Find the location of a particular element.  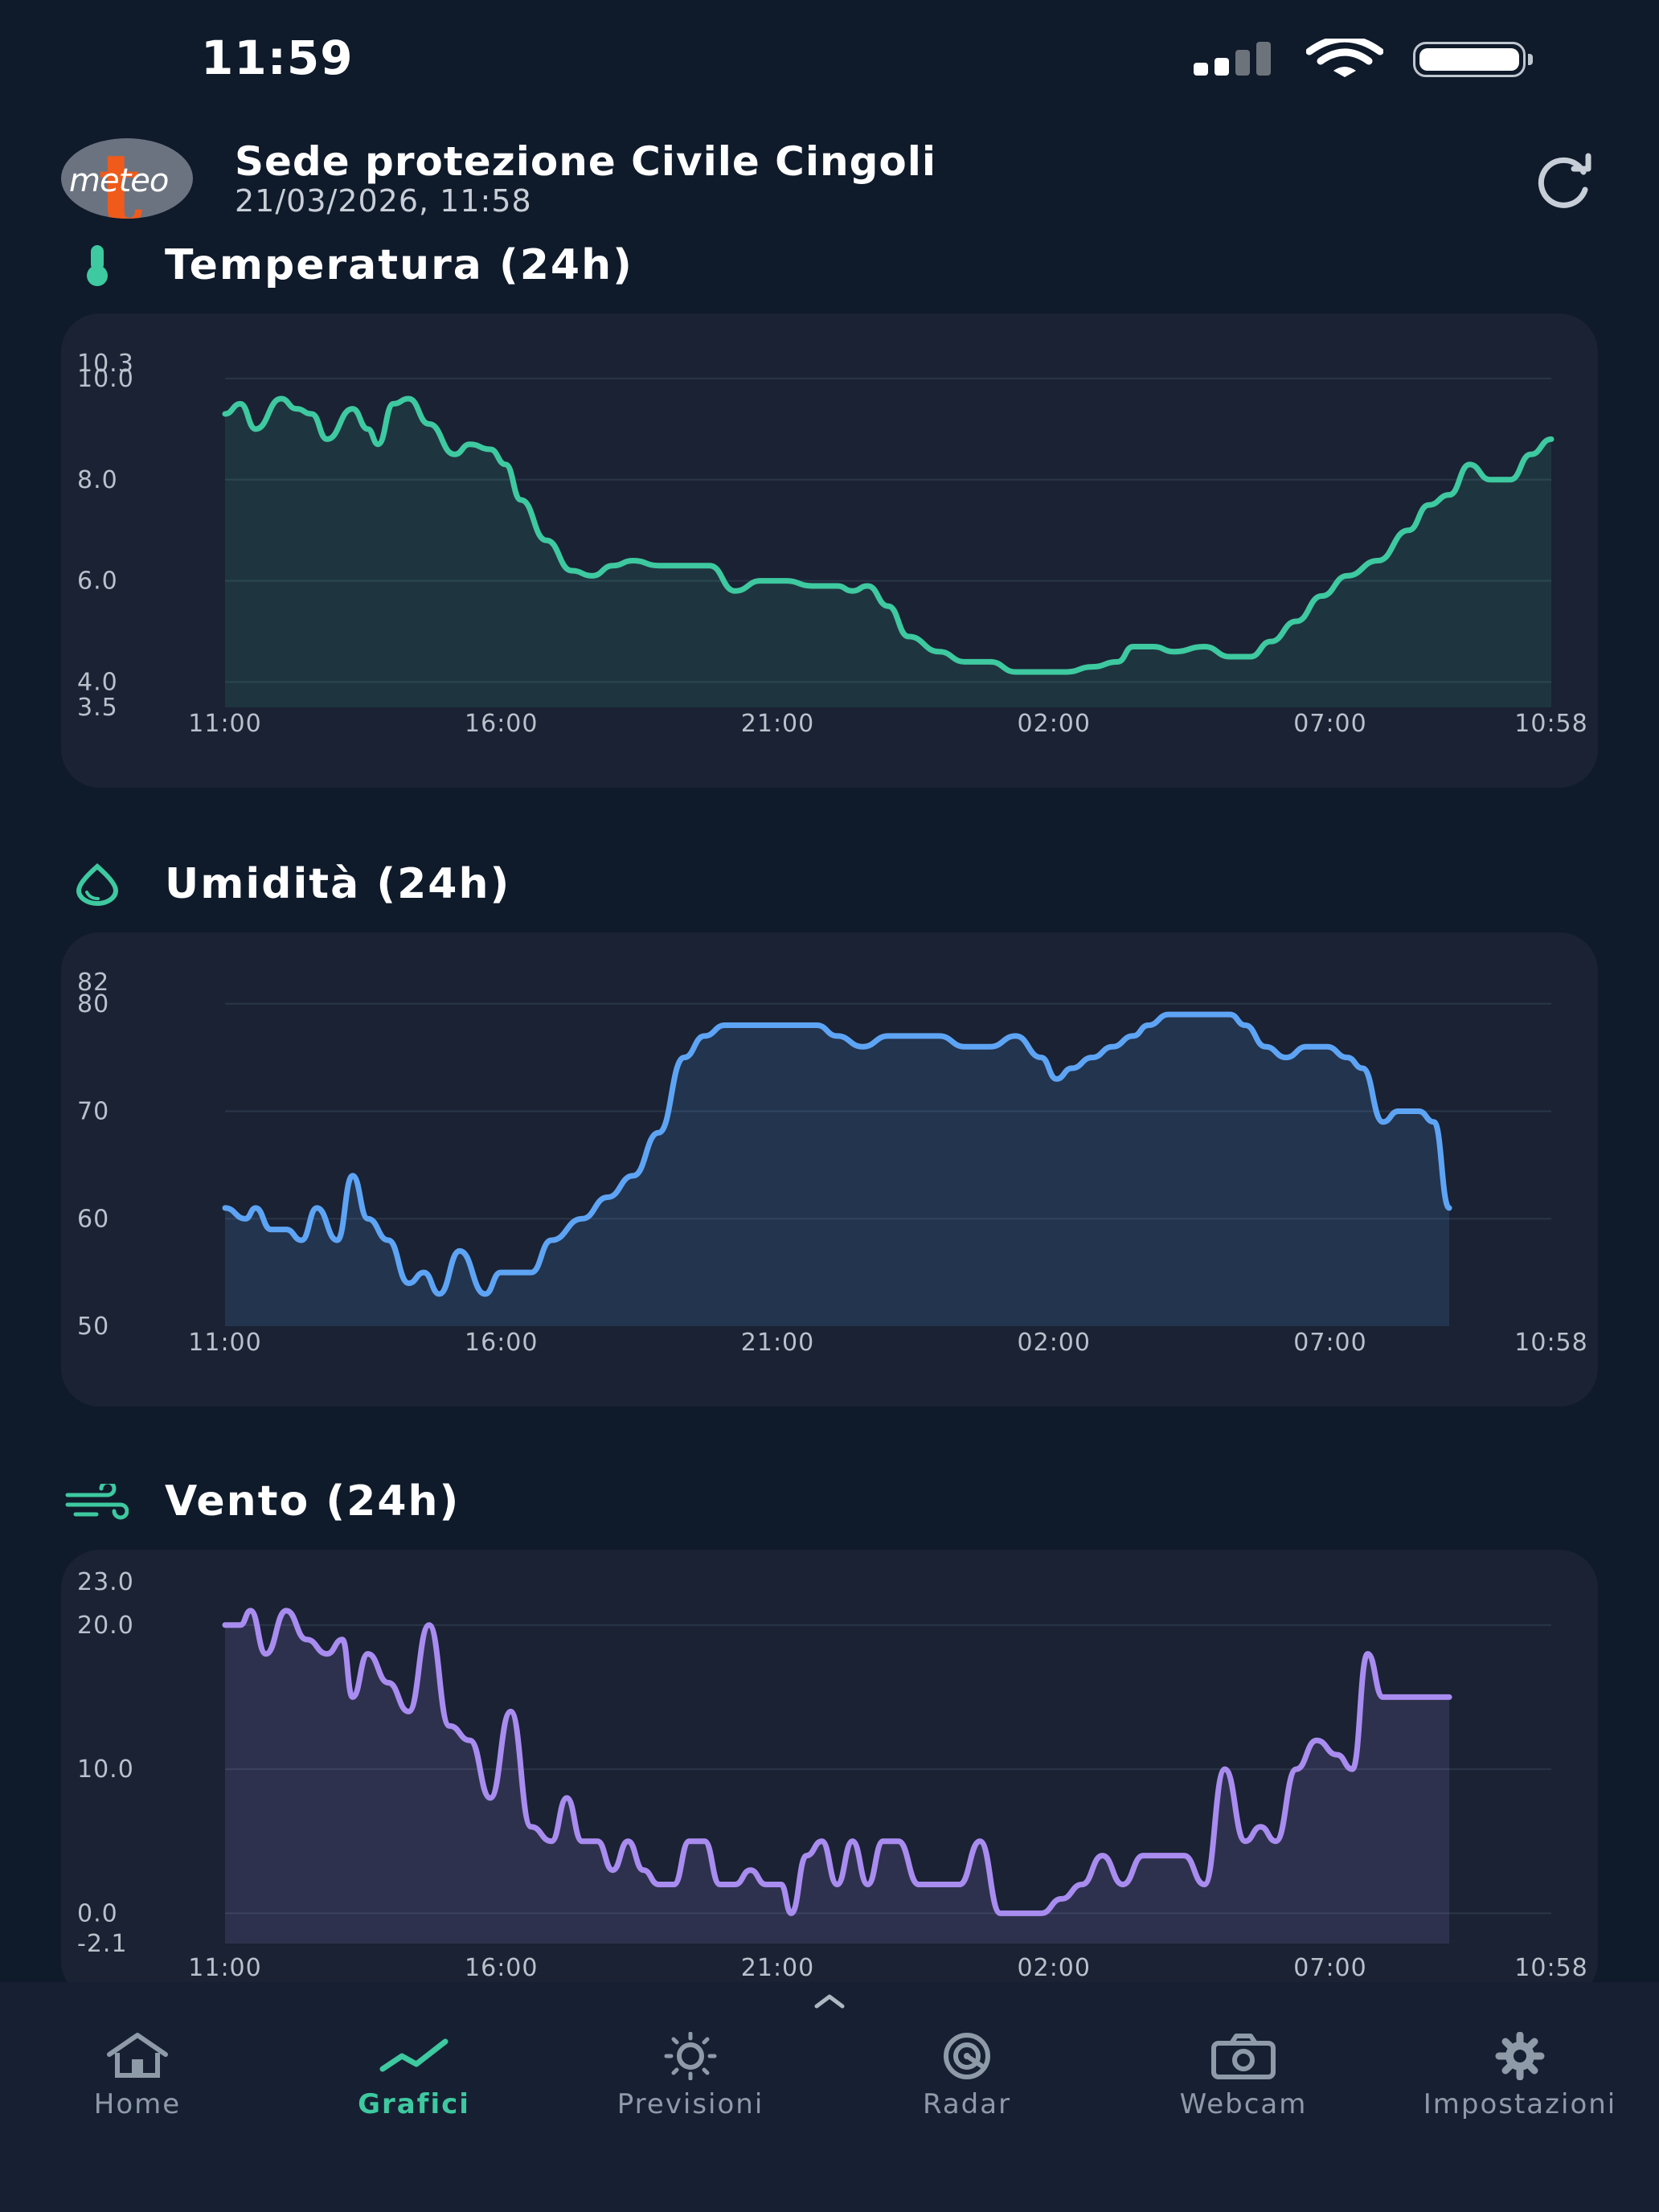

y-tick-label: 23.0 is located at coordinates (105, 1582).